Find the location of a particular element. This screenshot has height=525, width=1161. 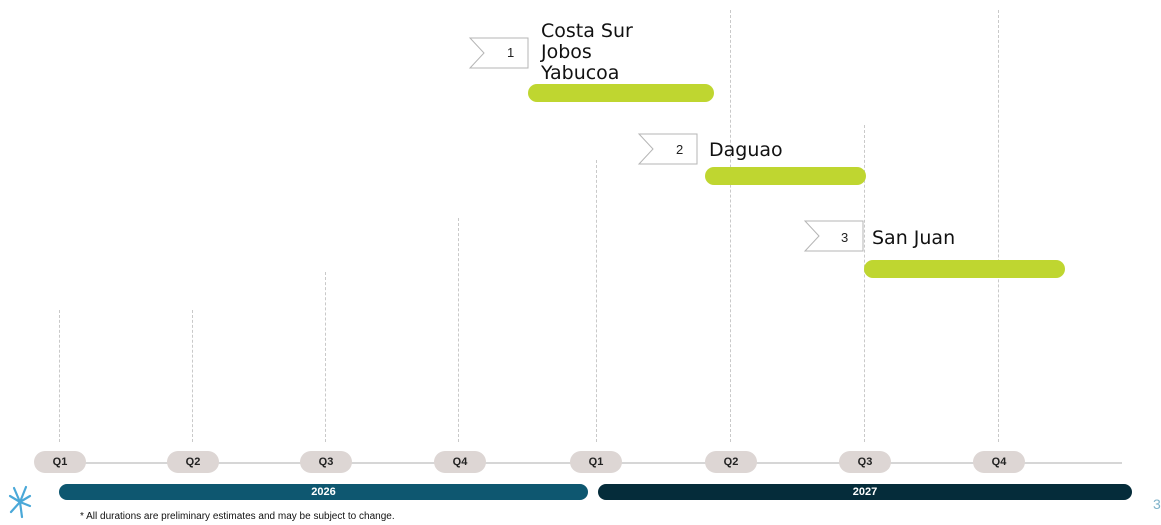

year-bar-2026: 2026 is located at coordinates (323, 492).